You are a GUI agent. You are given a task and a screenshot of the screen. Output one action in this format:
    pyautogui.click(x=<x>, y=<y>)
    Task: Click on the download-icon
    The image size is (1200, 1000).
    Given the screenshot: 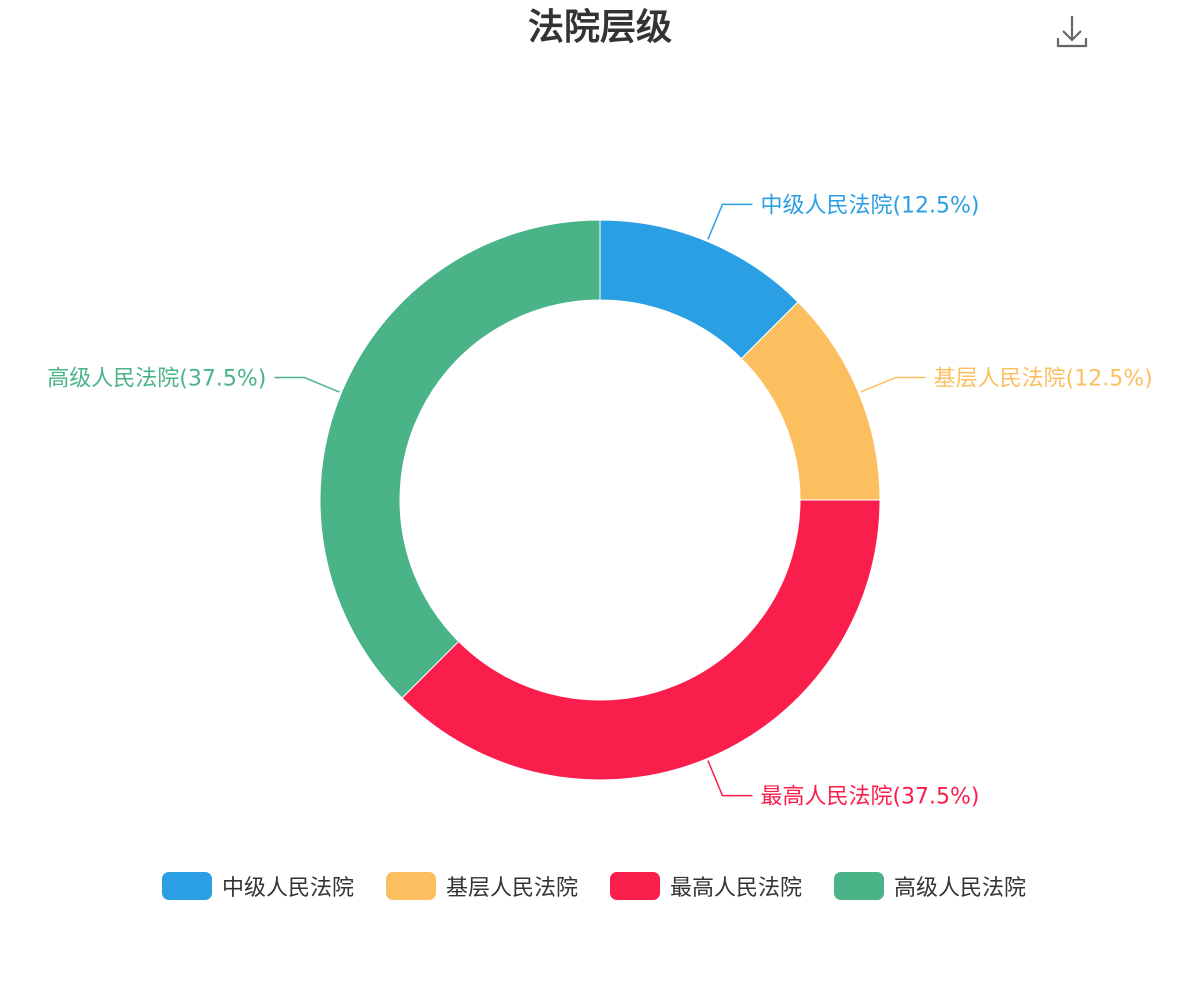 What is the action you would take?
    pyautogui.click(x=1072, y=32)
    